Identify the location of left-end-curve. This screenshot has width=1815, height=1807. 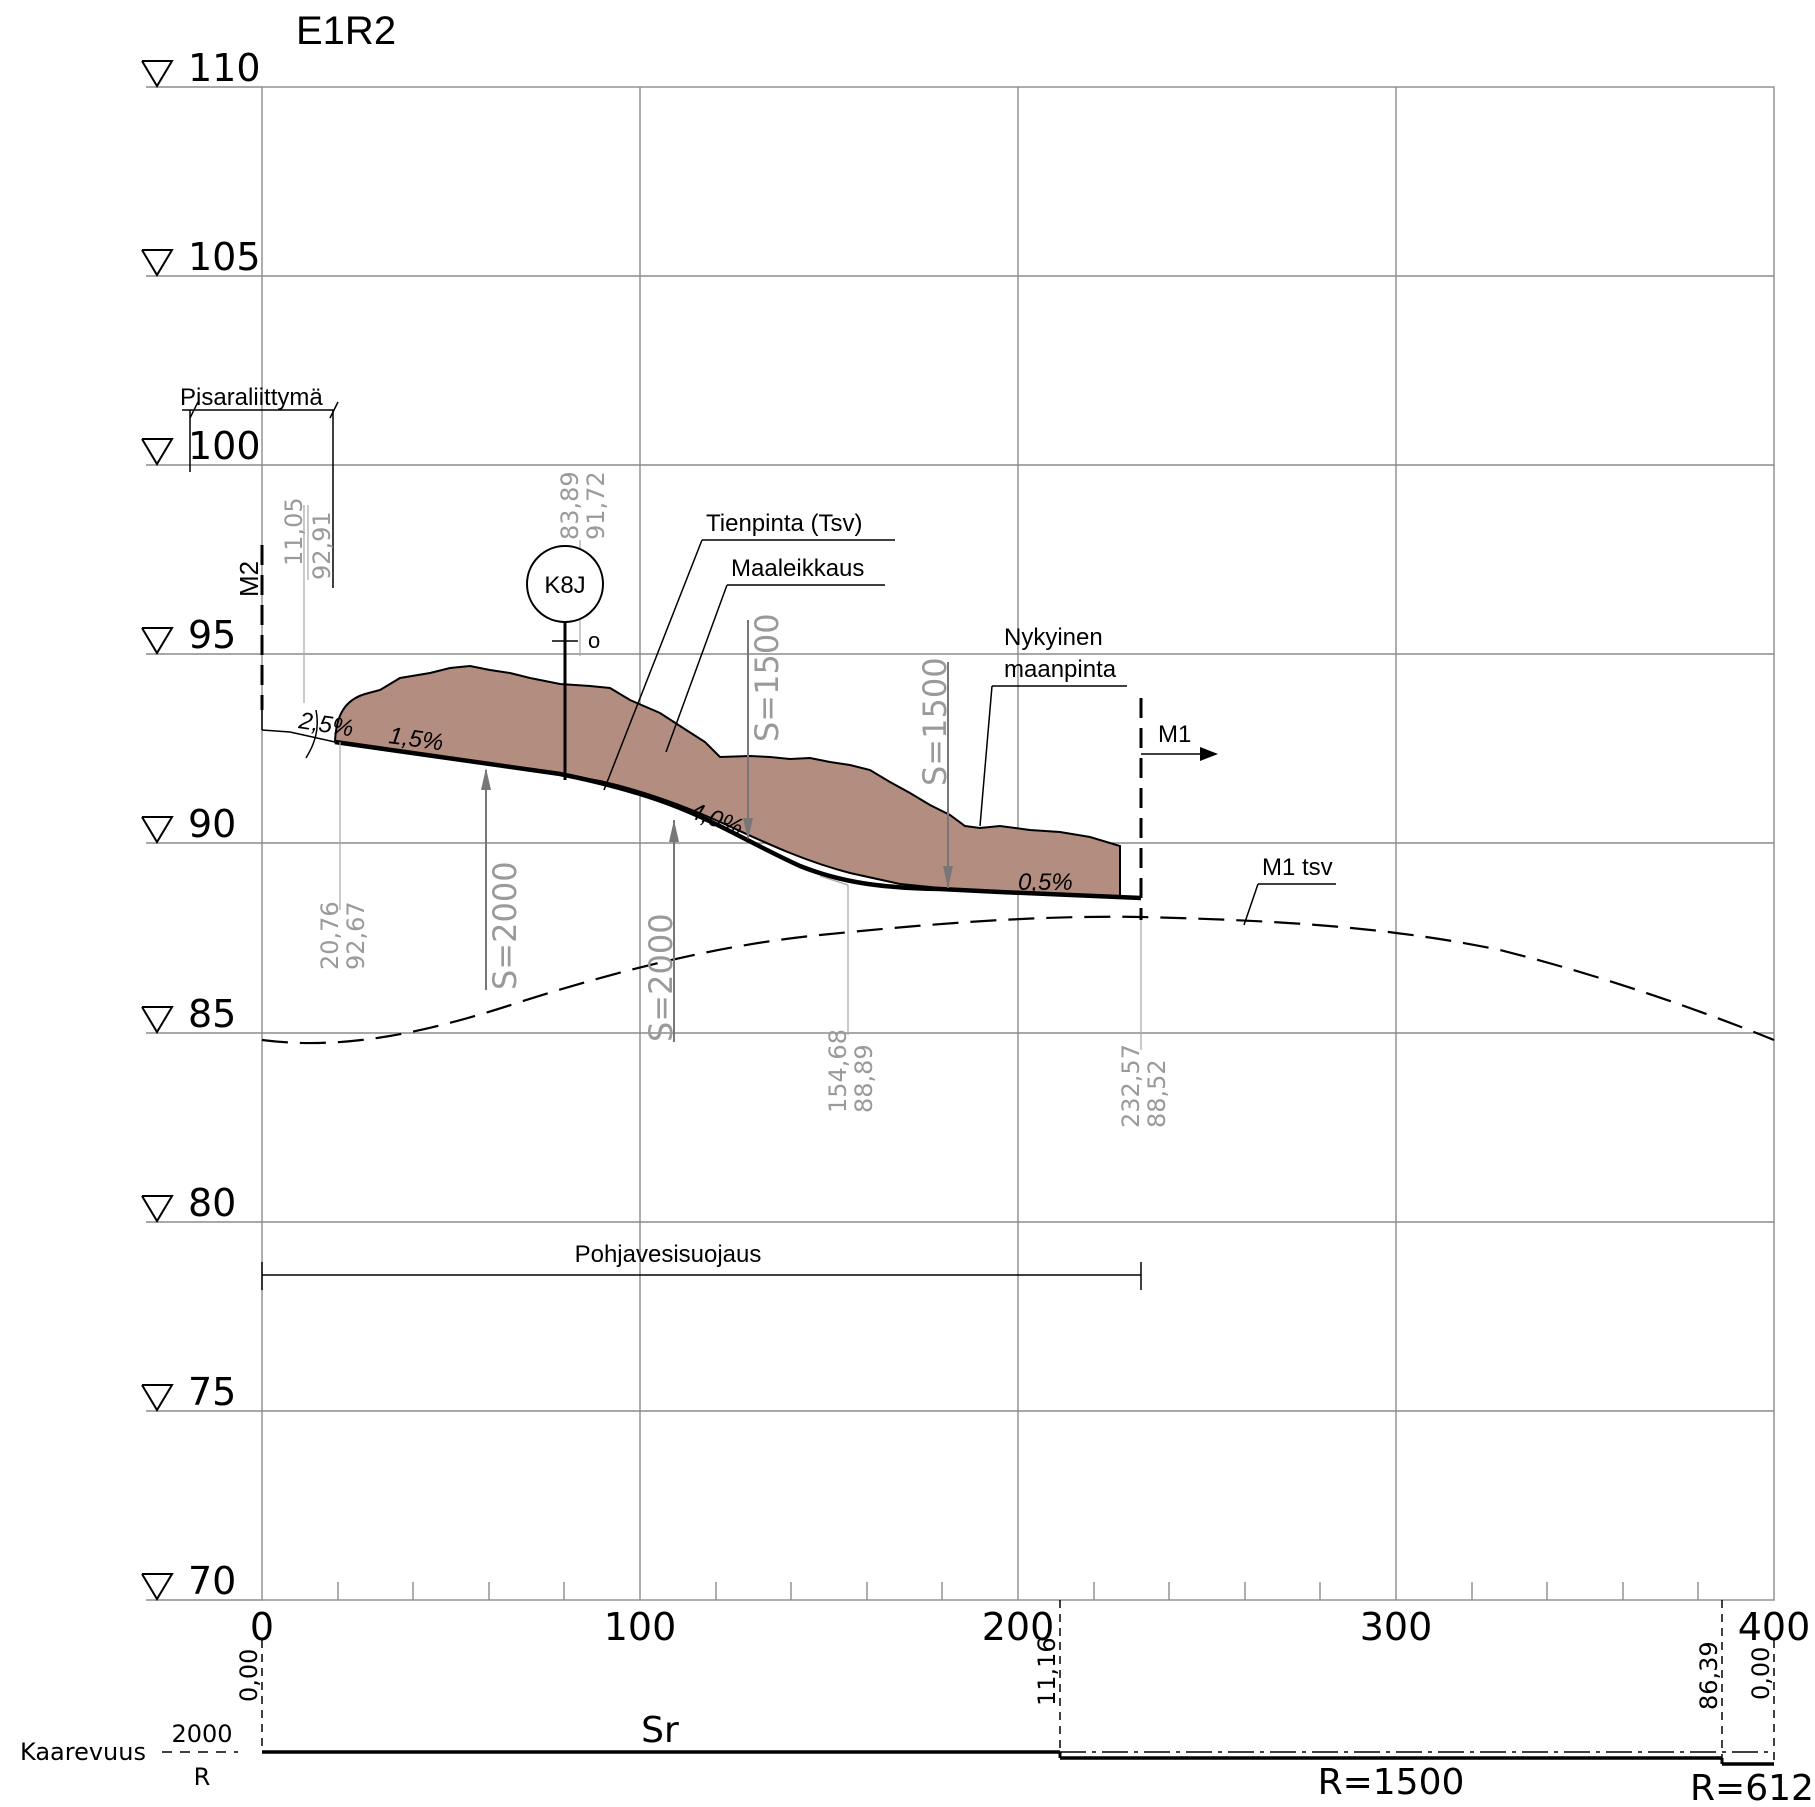
(311, 734).